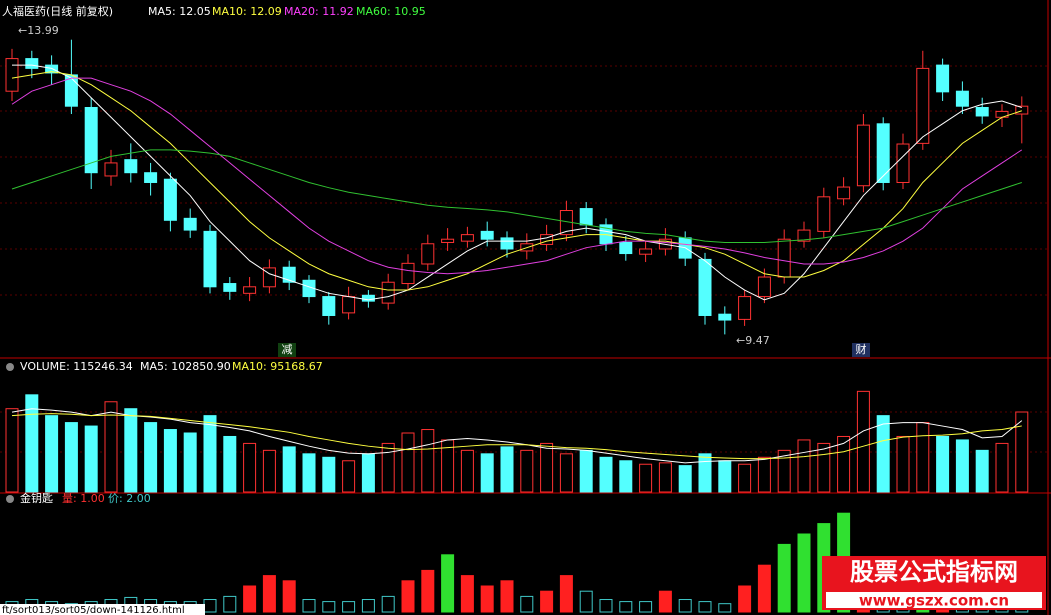 The width and height of the screenshot is (1051, 615). I want to click on panel-icon, so click(10, 367).